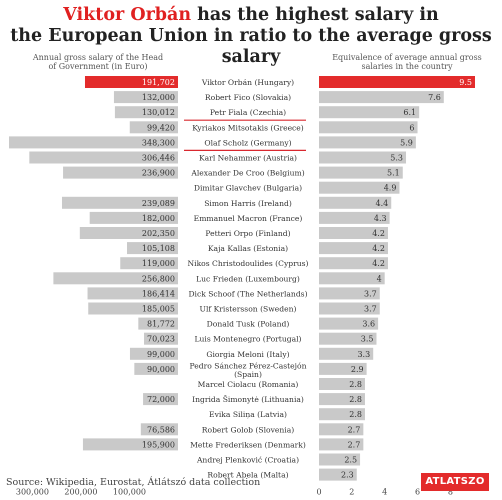 The height and width of the screenshot is (500, 502). Describe the element at coordinates (382, 203) in the screenshot. I see `ratio-label: 4.4` at that location.